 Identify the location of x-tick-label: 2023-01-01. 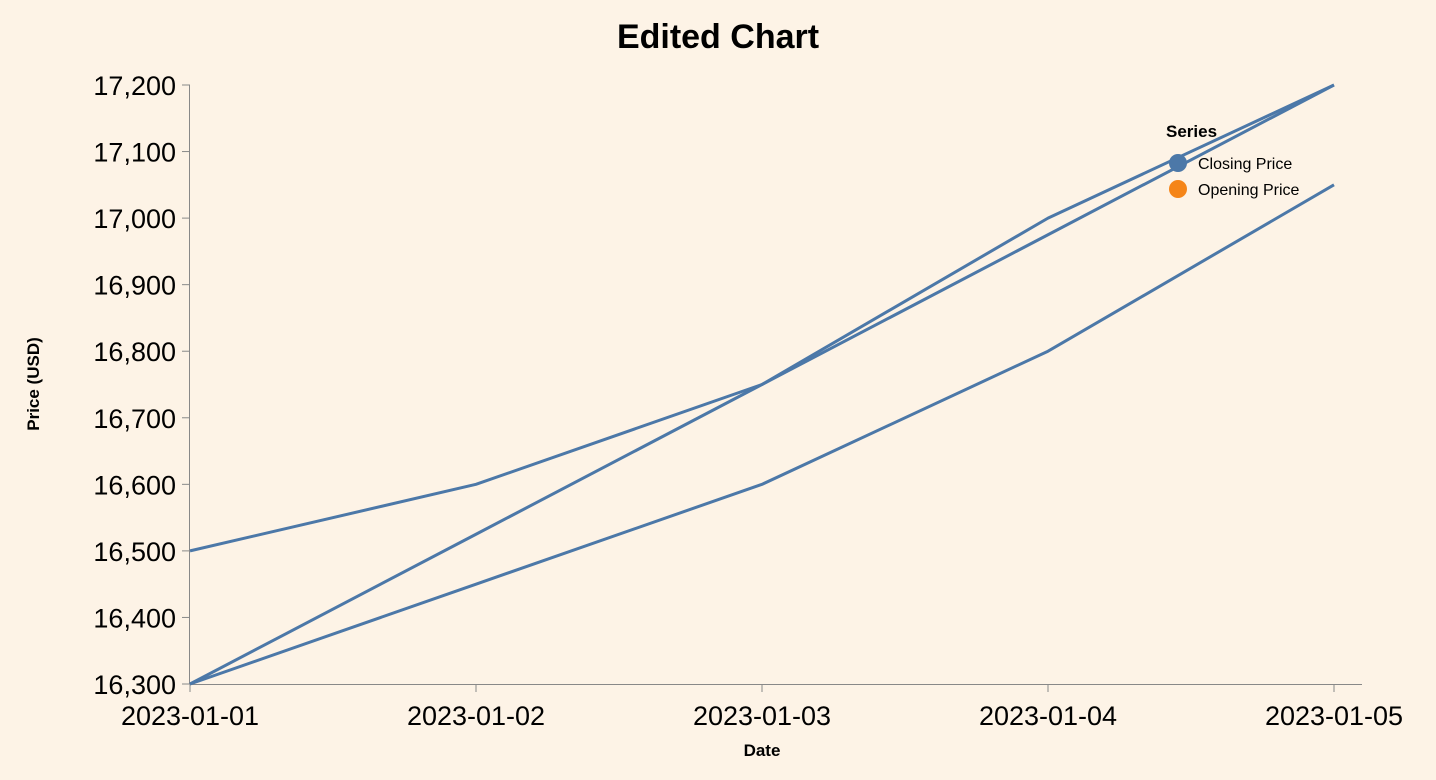
(190, 716).